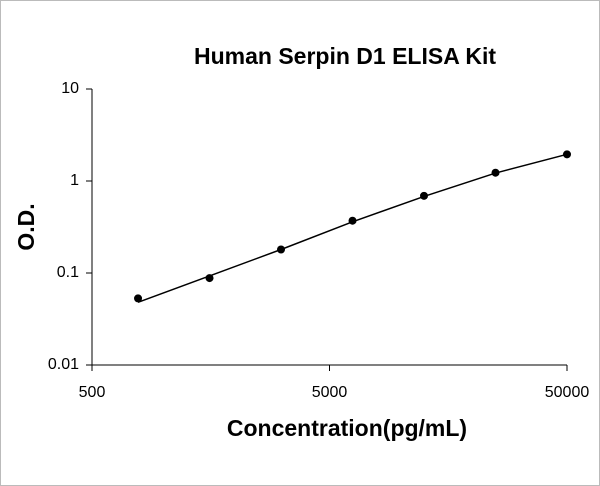 The image size is (600, 486). What do you see at coordinates (26, 226) in the screenshot?
I see `y-axis-label: O.D.` at bounding box center [26, 226].